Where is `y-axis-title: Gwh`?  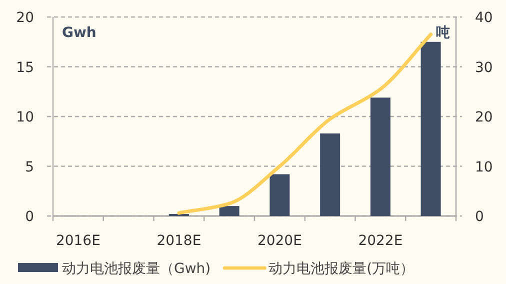 y-axis-title: Gwh is located at coordinates (79, 33).